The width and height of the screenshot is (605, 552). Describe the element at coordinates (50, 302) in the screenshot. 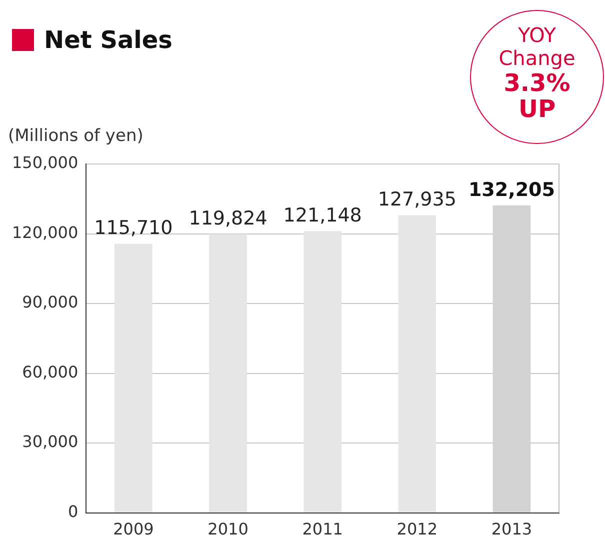

I see `y-tick-label: 90,000` at that location.